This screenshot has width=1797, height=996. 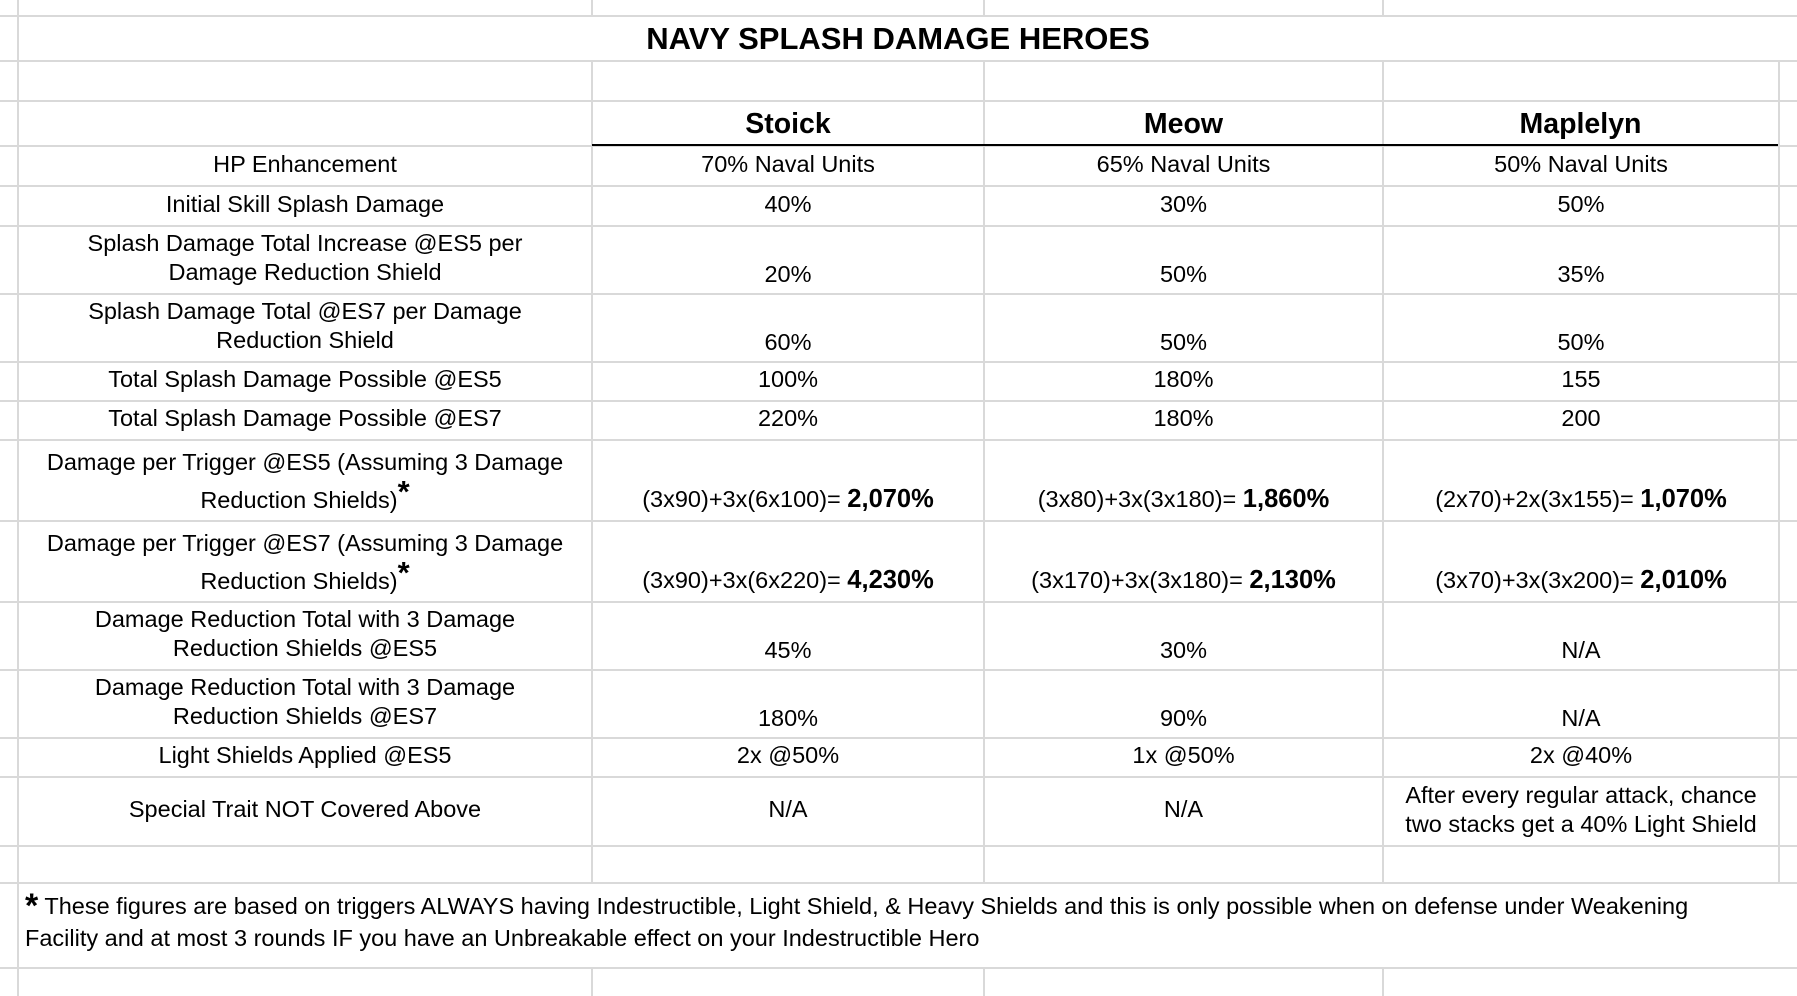 What do you see at coordinates (788, 204) in the screenshot?
I see `value-cell: 40%` at bounding box center [788, 204].